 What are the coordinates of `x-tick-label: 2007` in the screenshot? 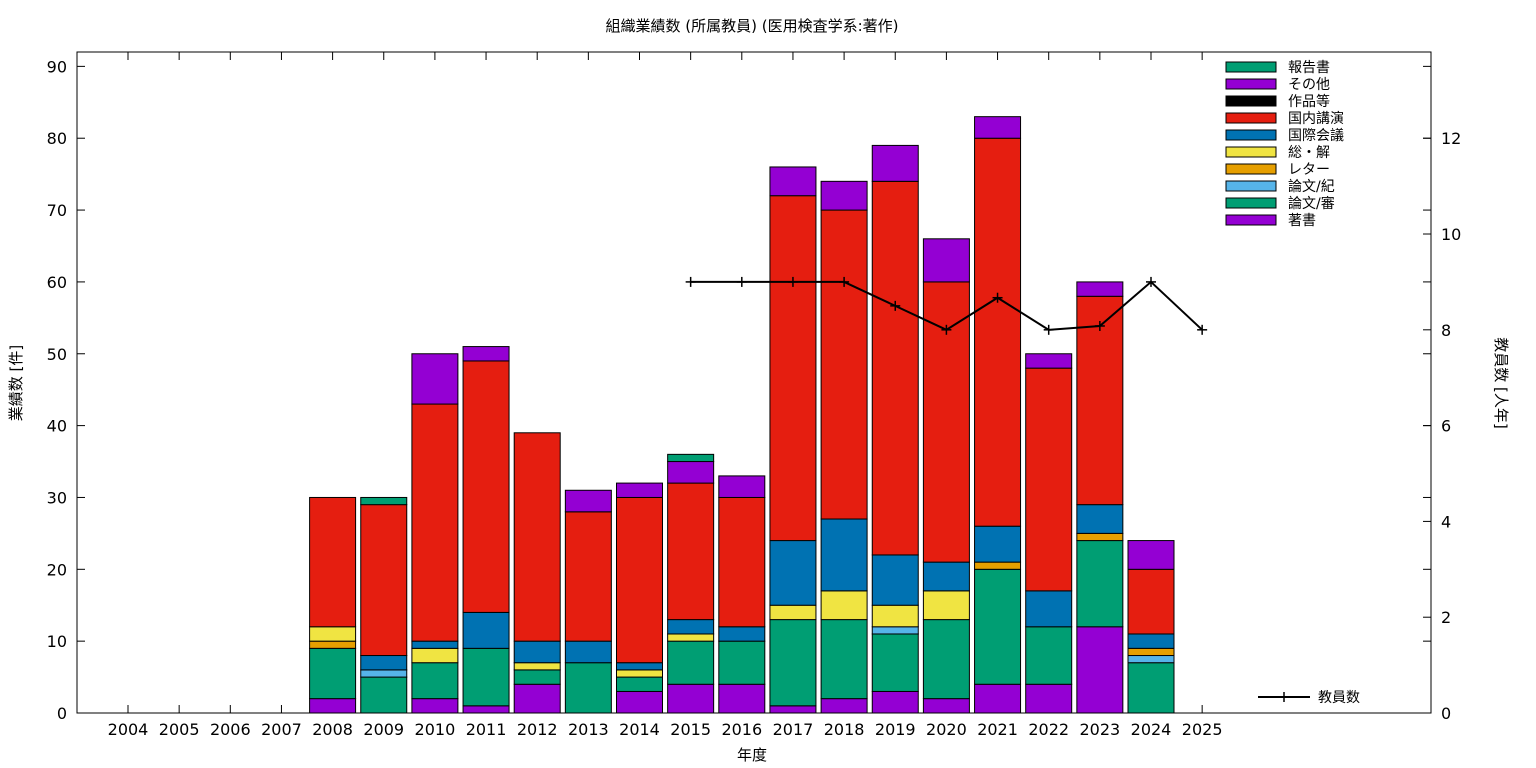 It's located at (281, 729).